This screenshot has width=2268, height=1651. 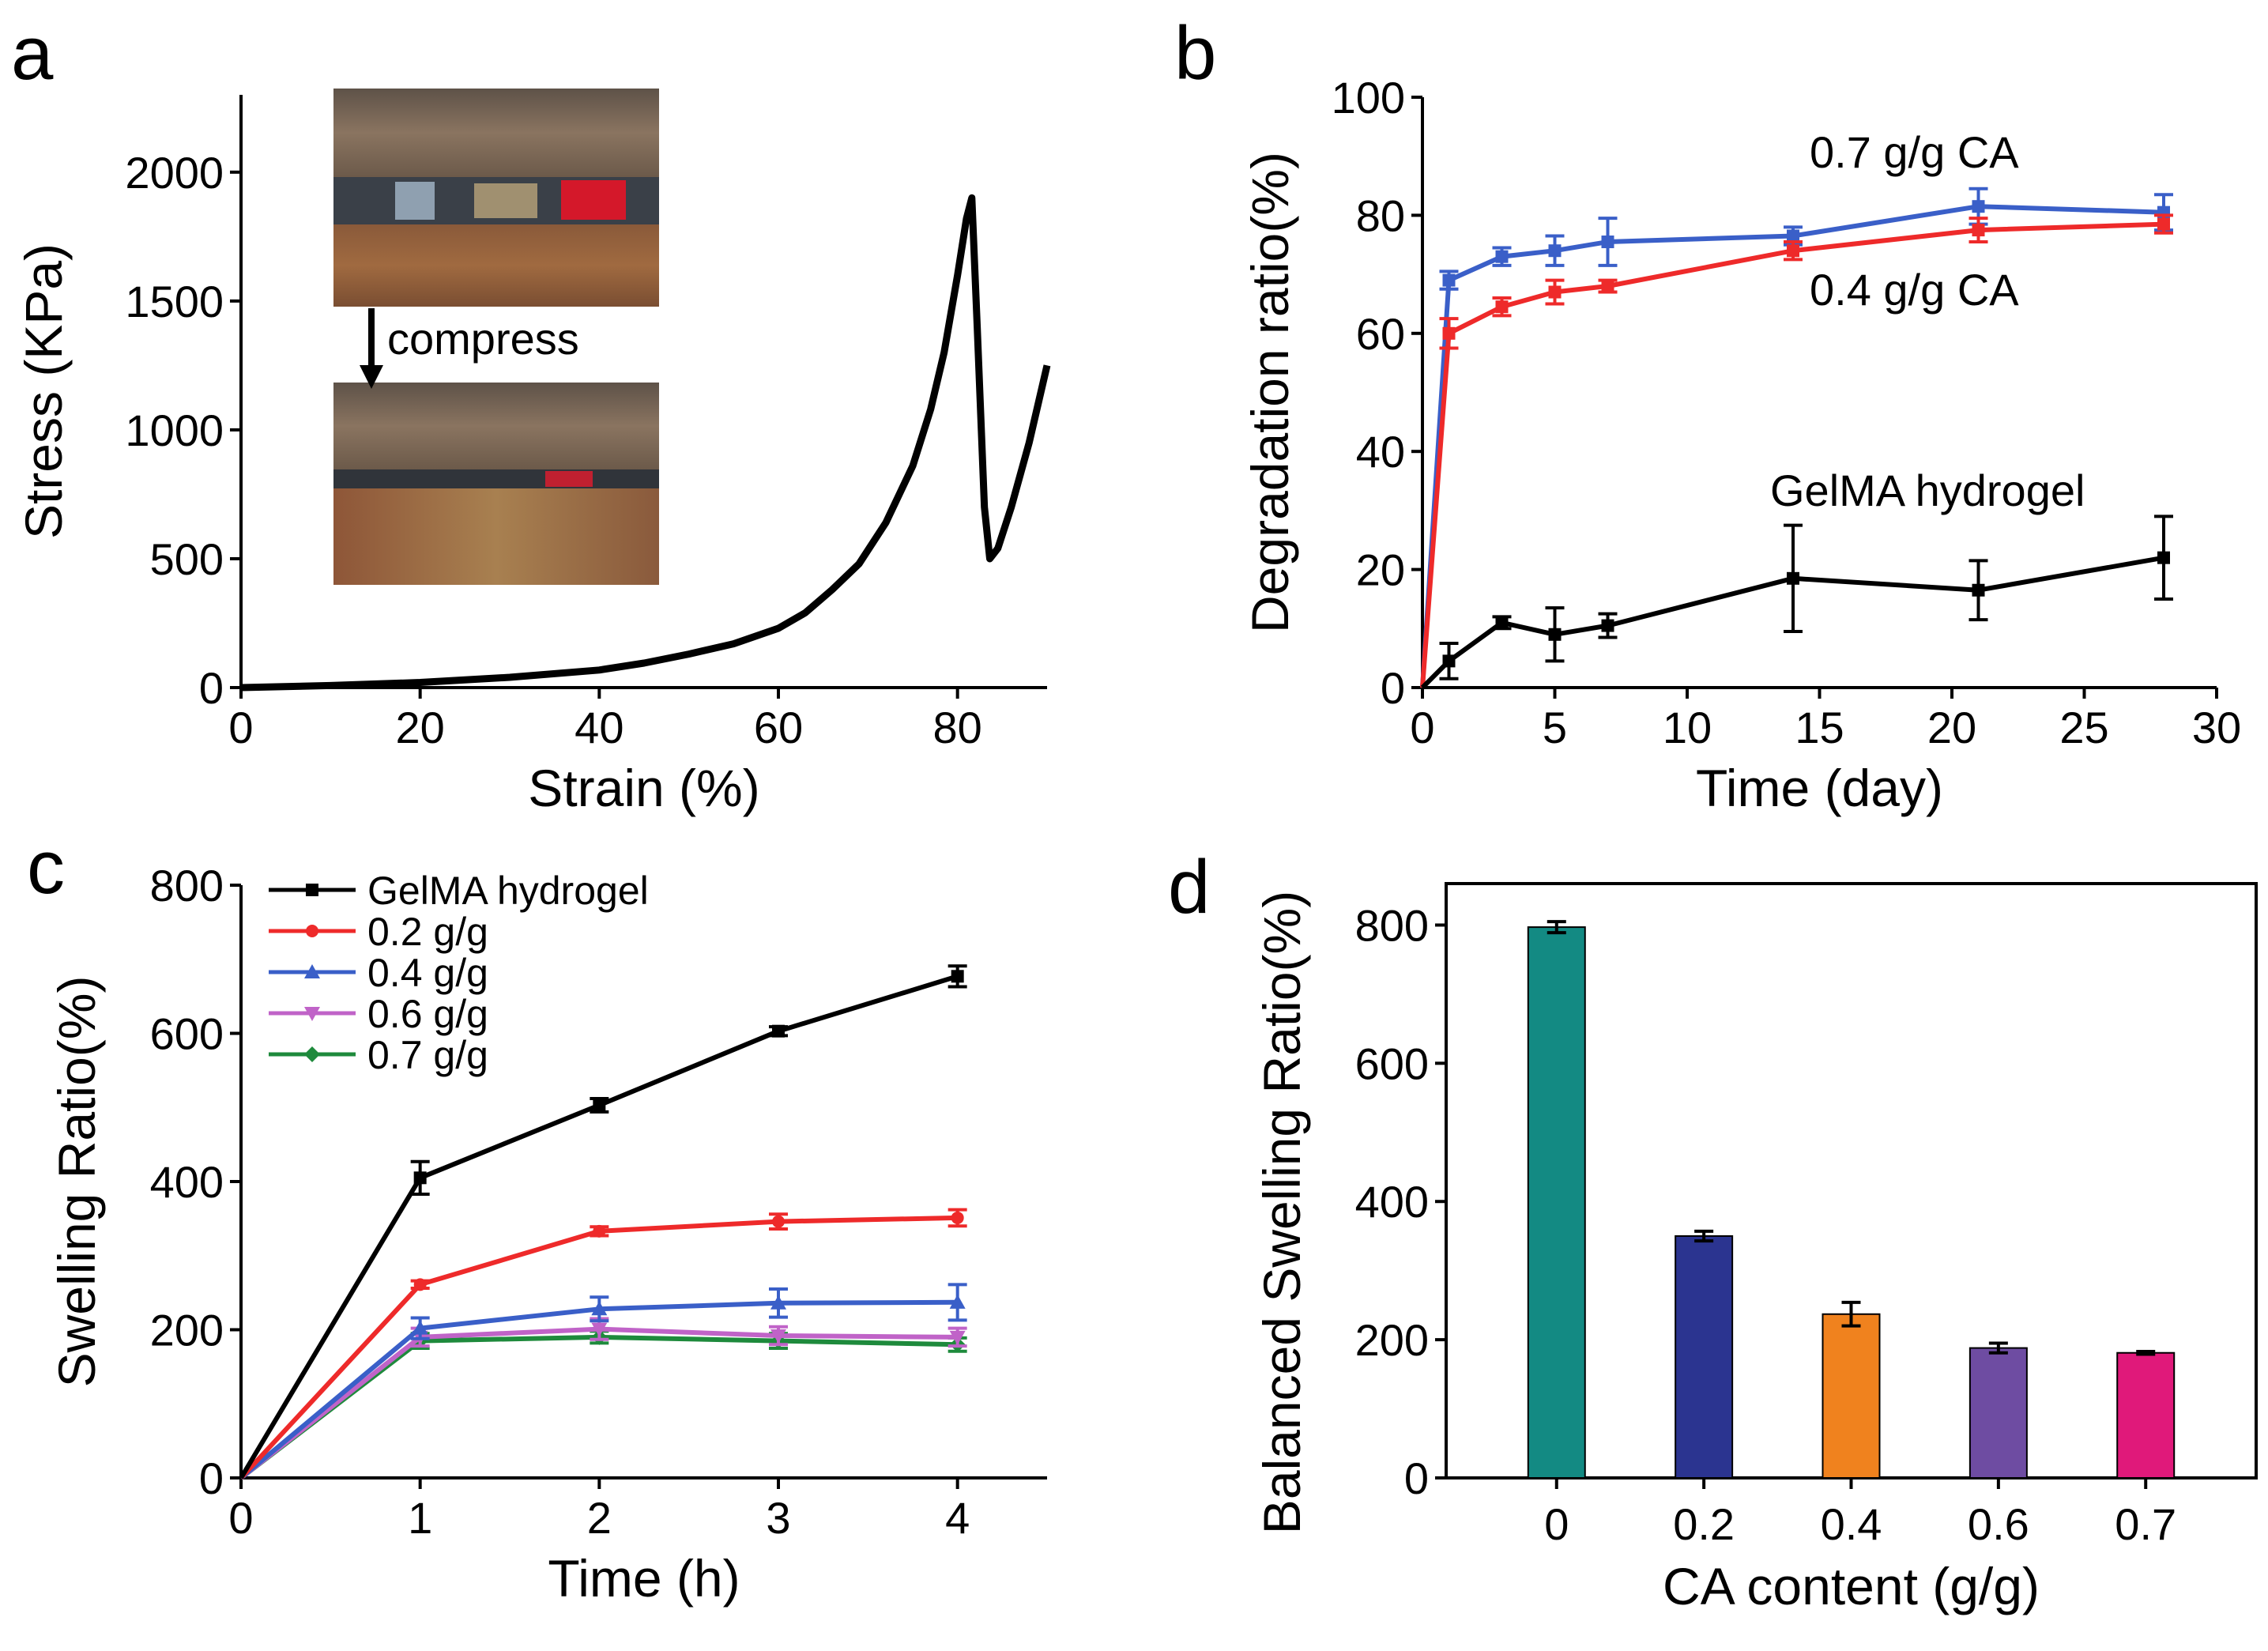 I want to click on x-tick-label-c: 3, so click(x=778, y=1518).